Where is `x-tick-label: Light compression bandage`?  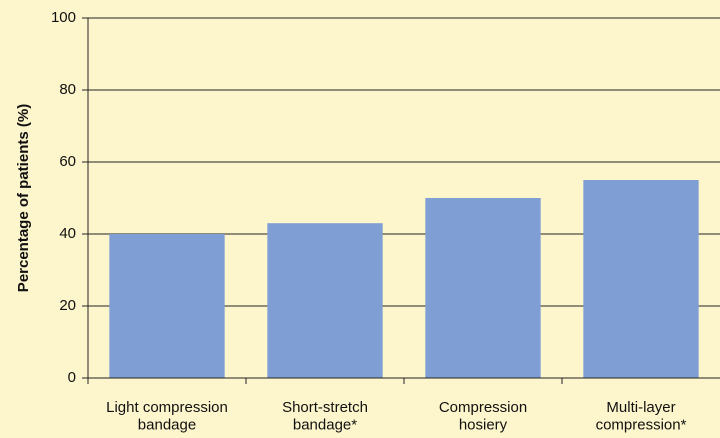 x-tick-label: Light compression bandage is located at coordinates (167, 416).